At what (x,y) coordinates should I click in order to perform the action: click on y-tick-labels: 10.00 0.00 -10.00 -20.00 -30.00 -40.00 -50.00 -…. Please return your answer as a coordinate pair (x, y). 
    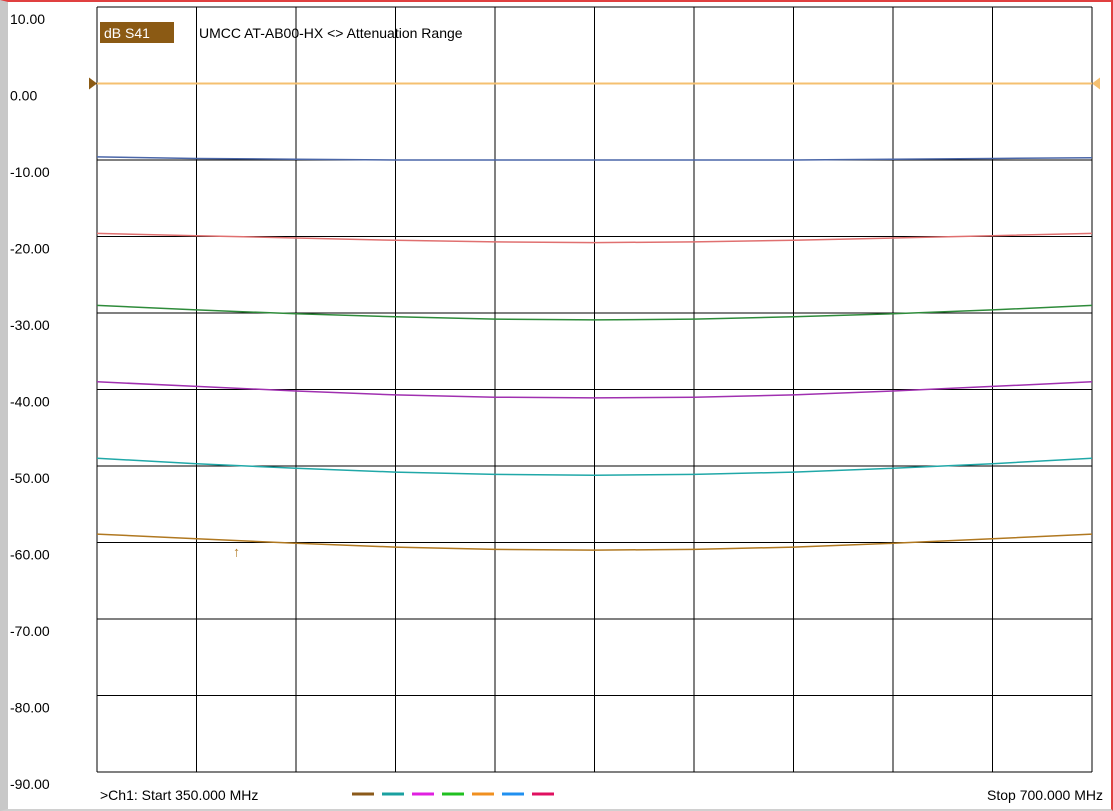
    Looking at the image, I should click on (30, 401).